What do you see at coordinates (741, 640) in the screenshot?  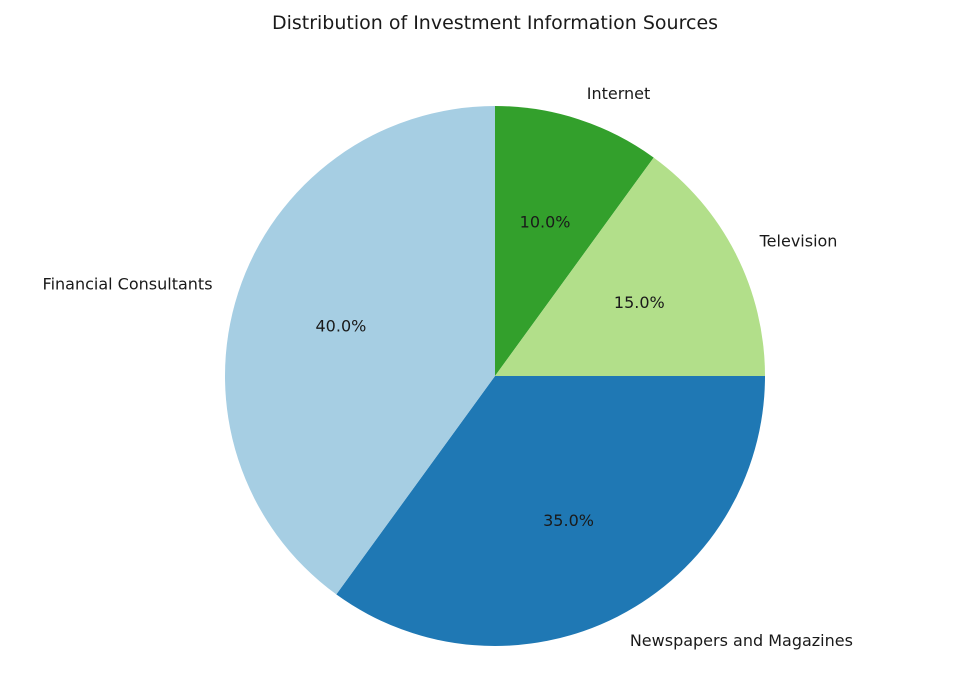 I see `category-label-newspapers-and-magazines: Newspapers and Magazines` at bounding box center [741, 640].